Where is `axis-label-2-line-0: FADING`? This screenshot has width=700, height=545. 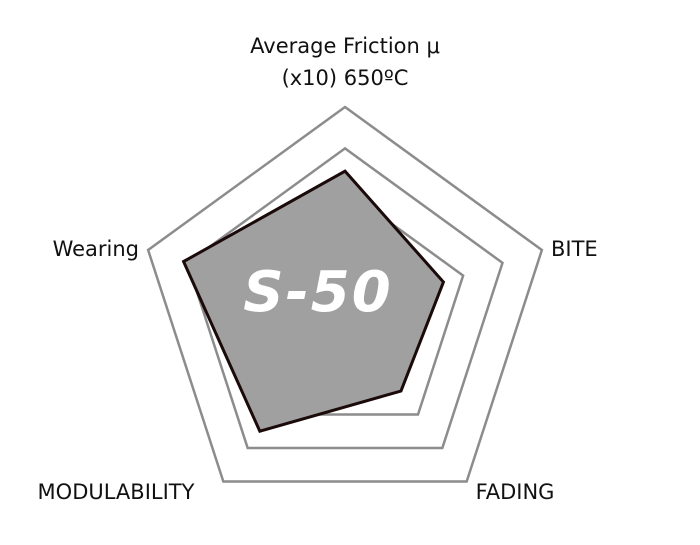
axis-label-2-line-0: FADING is located at coordinates (515, 492).